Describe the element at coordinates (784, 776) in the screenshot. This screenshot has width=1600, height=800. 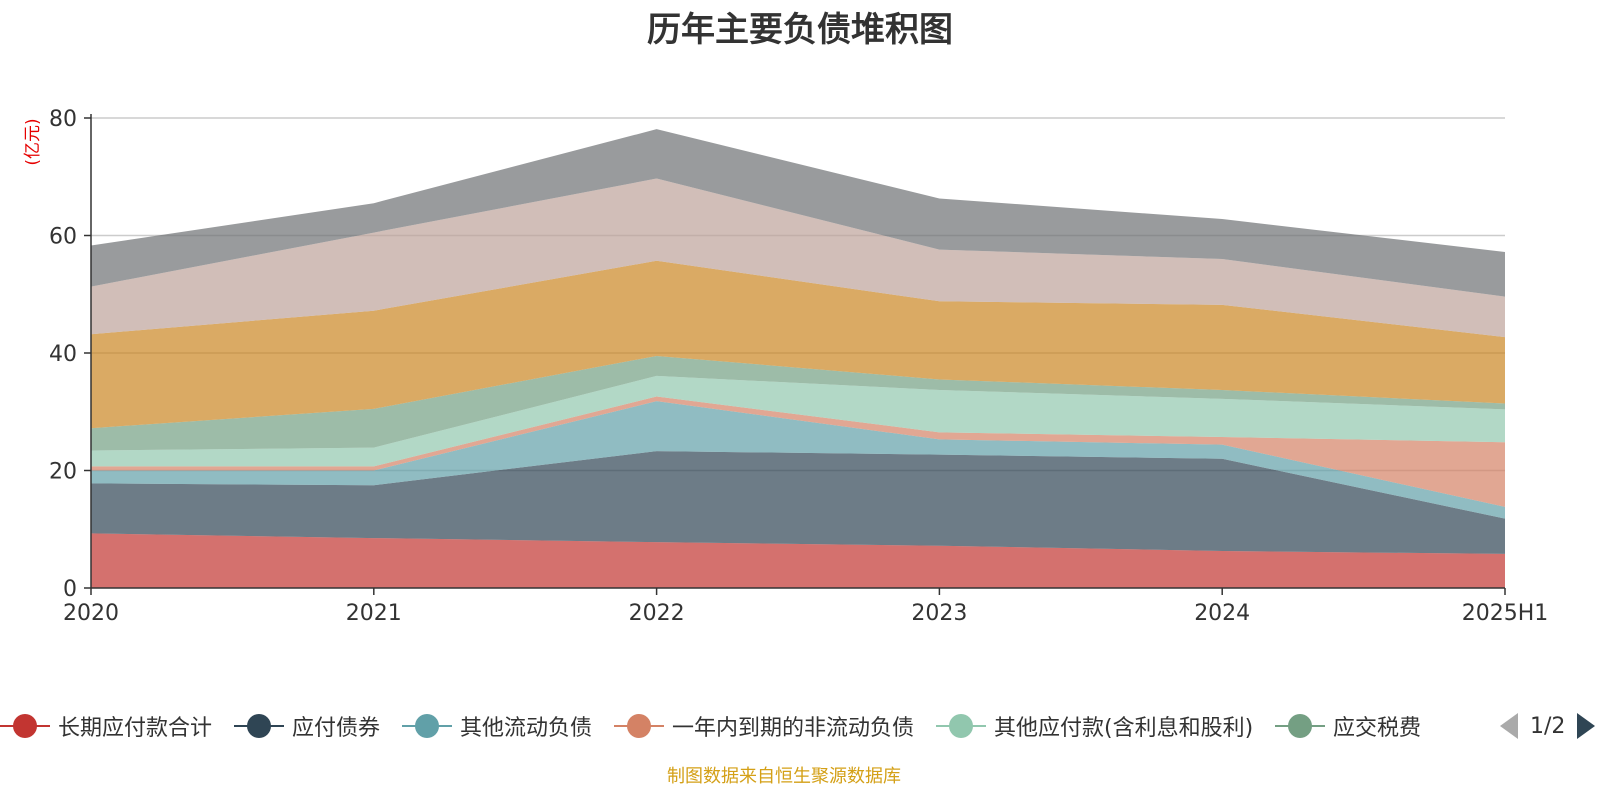
I see `data-source-note: 制图数据来自恒生聚源数据库` at that location.